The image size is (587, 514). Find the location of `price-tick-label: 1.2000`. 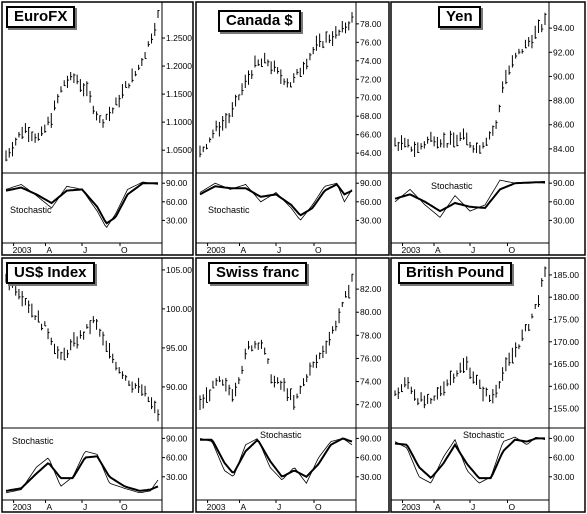

price-tick-label: 1.2000 is located at coordinates (179, 66).